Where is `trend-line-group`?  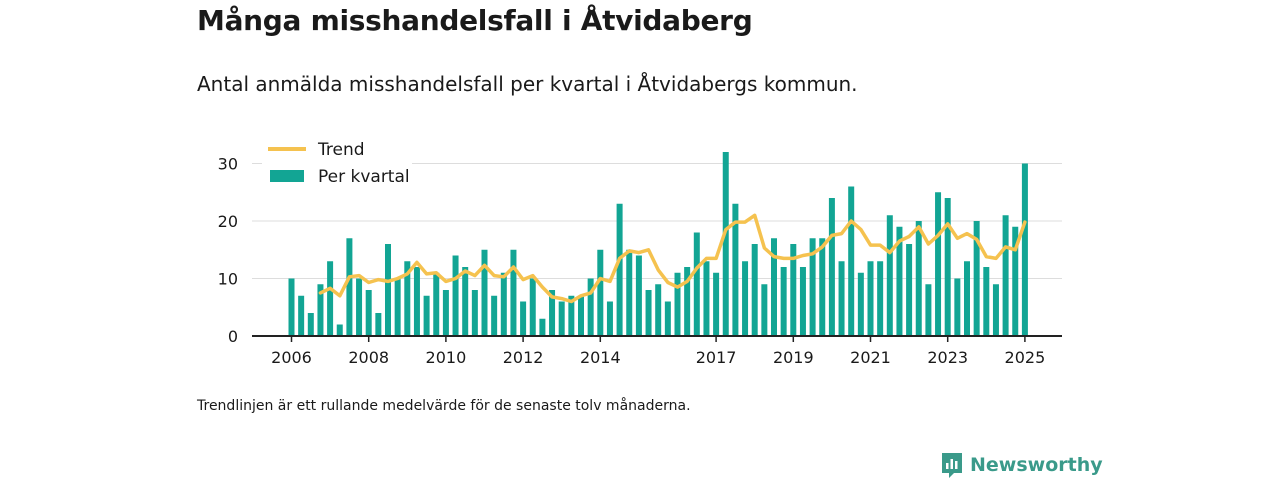 trend-line-group is located at coordinates (672, 258).